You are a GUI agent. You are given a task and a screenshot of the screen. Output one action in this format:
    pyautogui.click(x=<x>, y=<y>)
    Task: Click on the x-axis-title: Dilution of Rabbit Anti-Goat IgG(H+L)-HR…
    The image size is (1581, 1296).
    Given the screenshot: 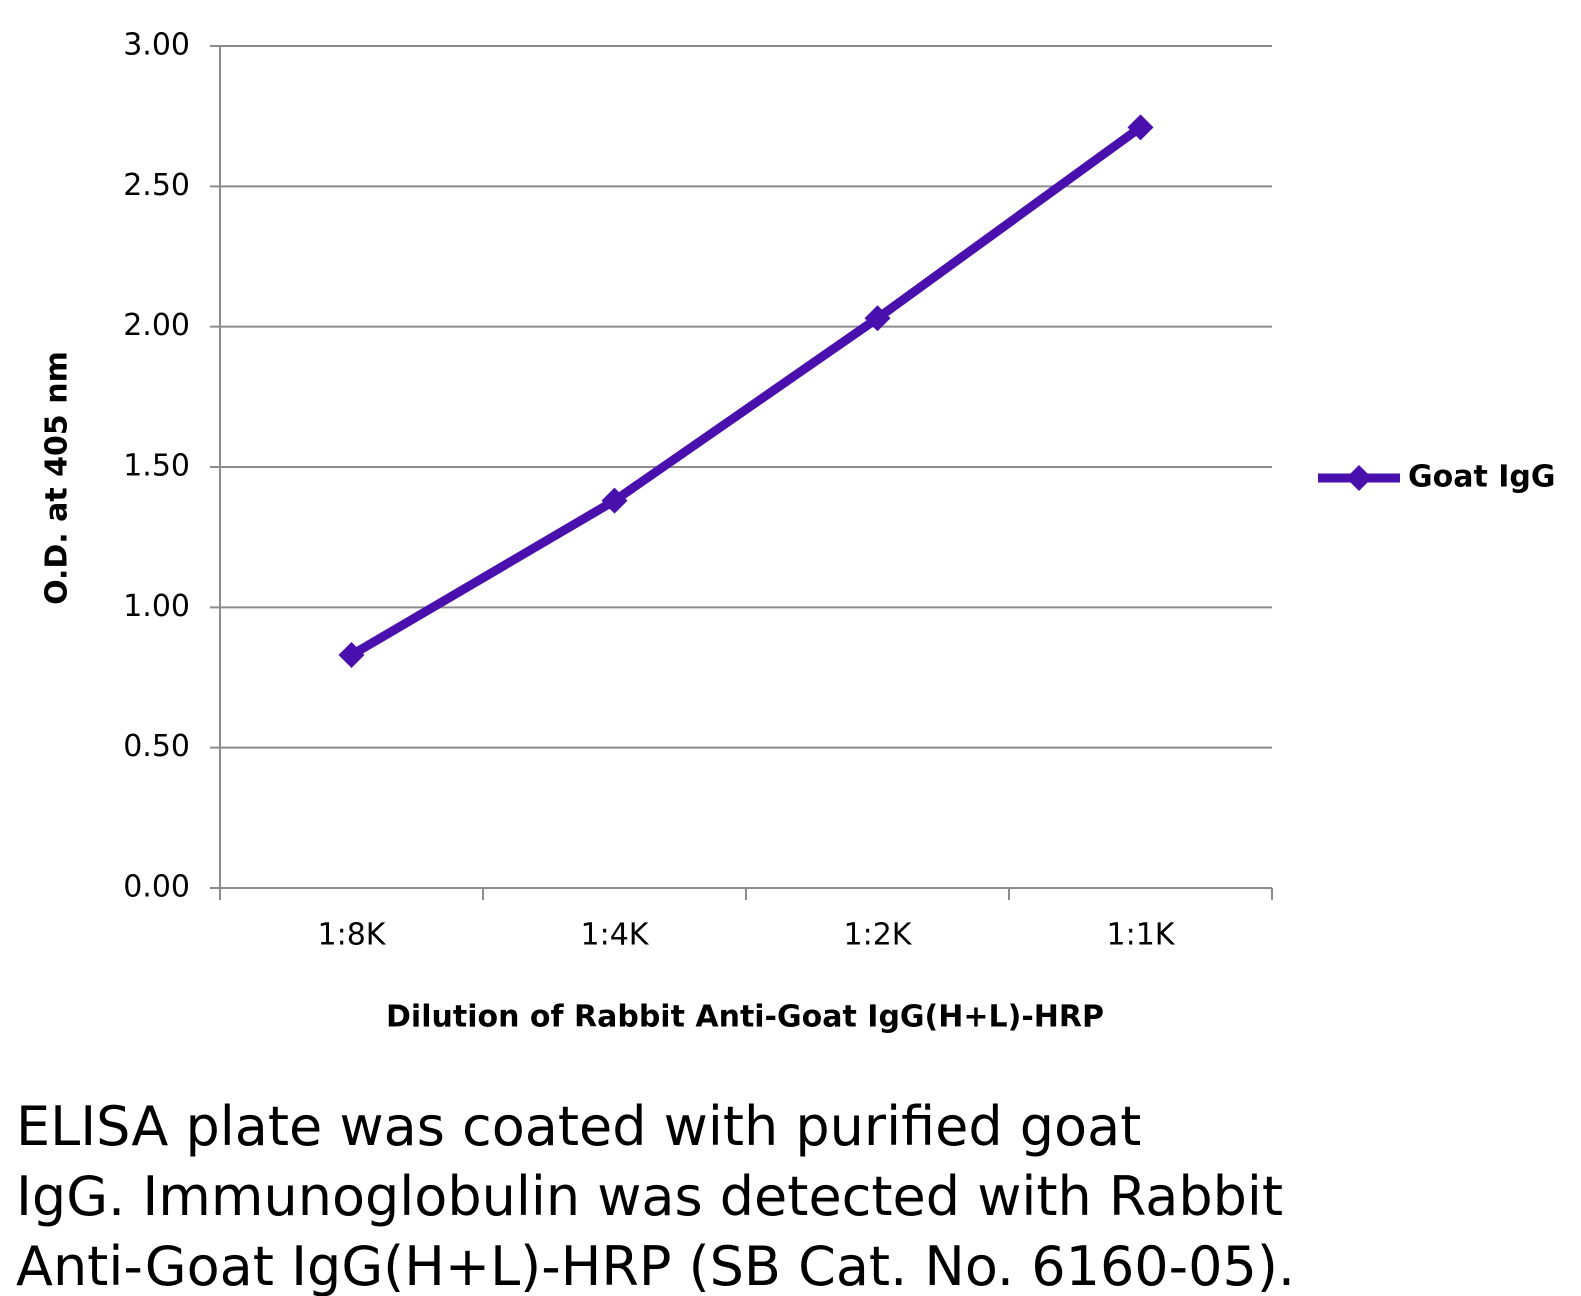 What is the action you would take?
    pyautogui.click(x=745, y=1017)
    